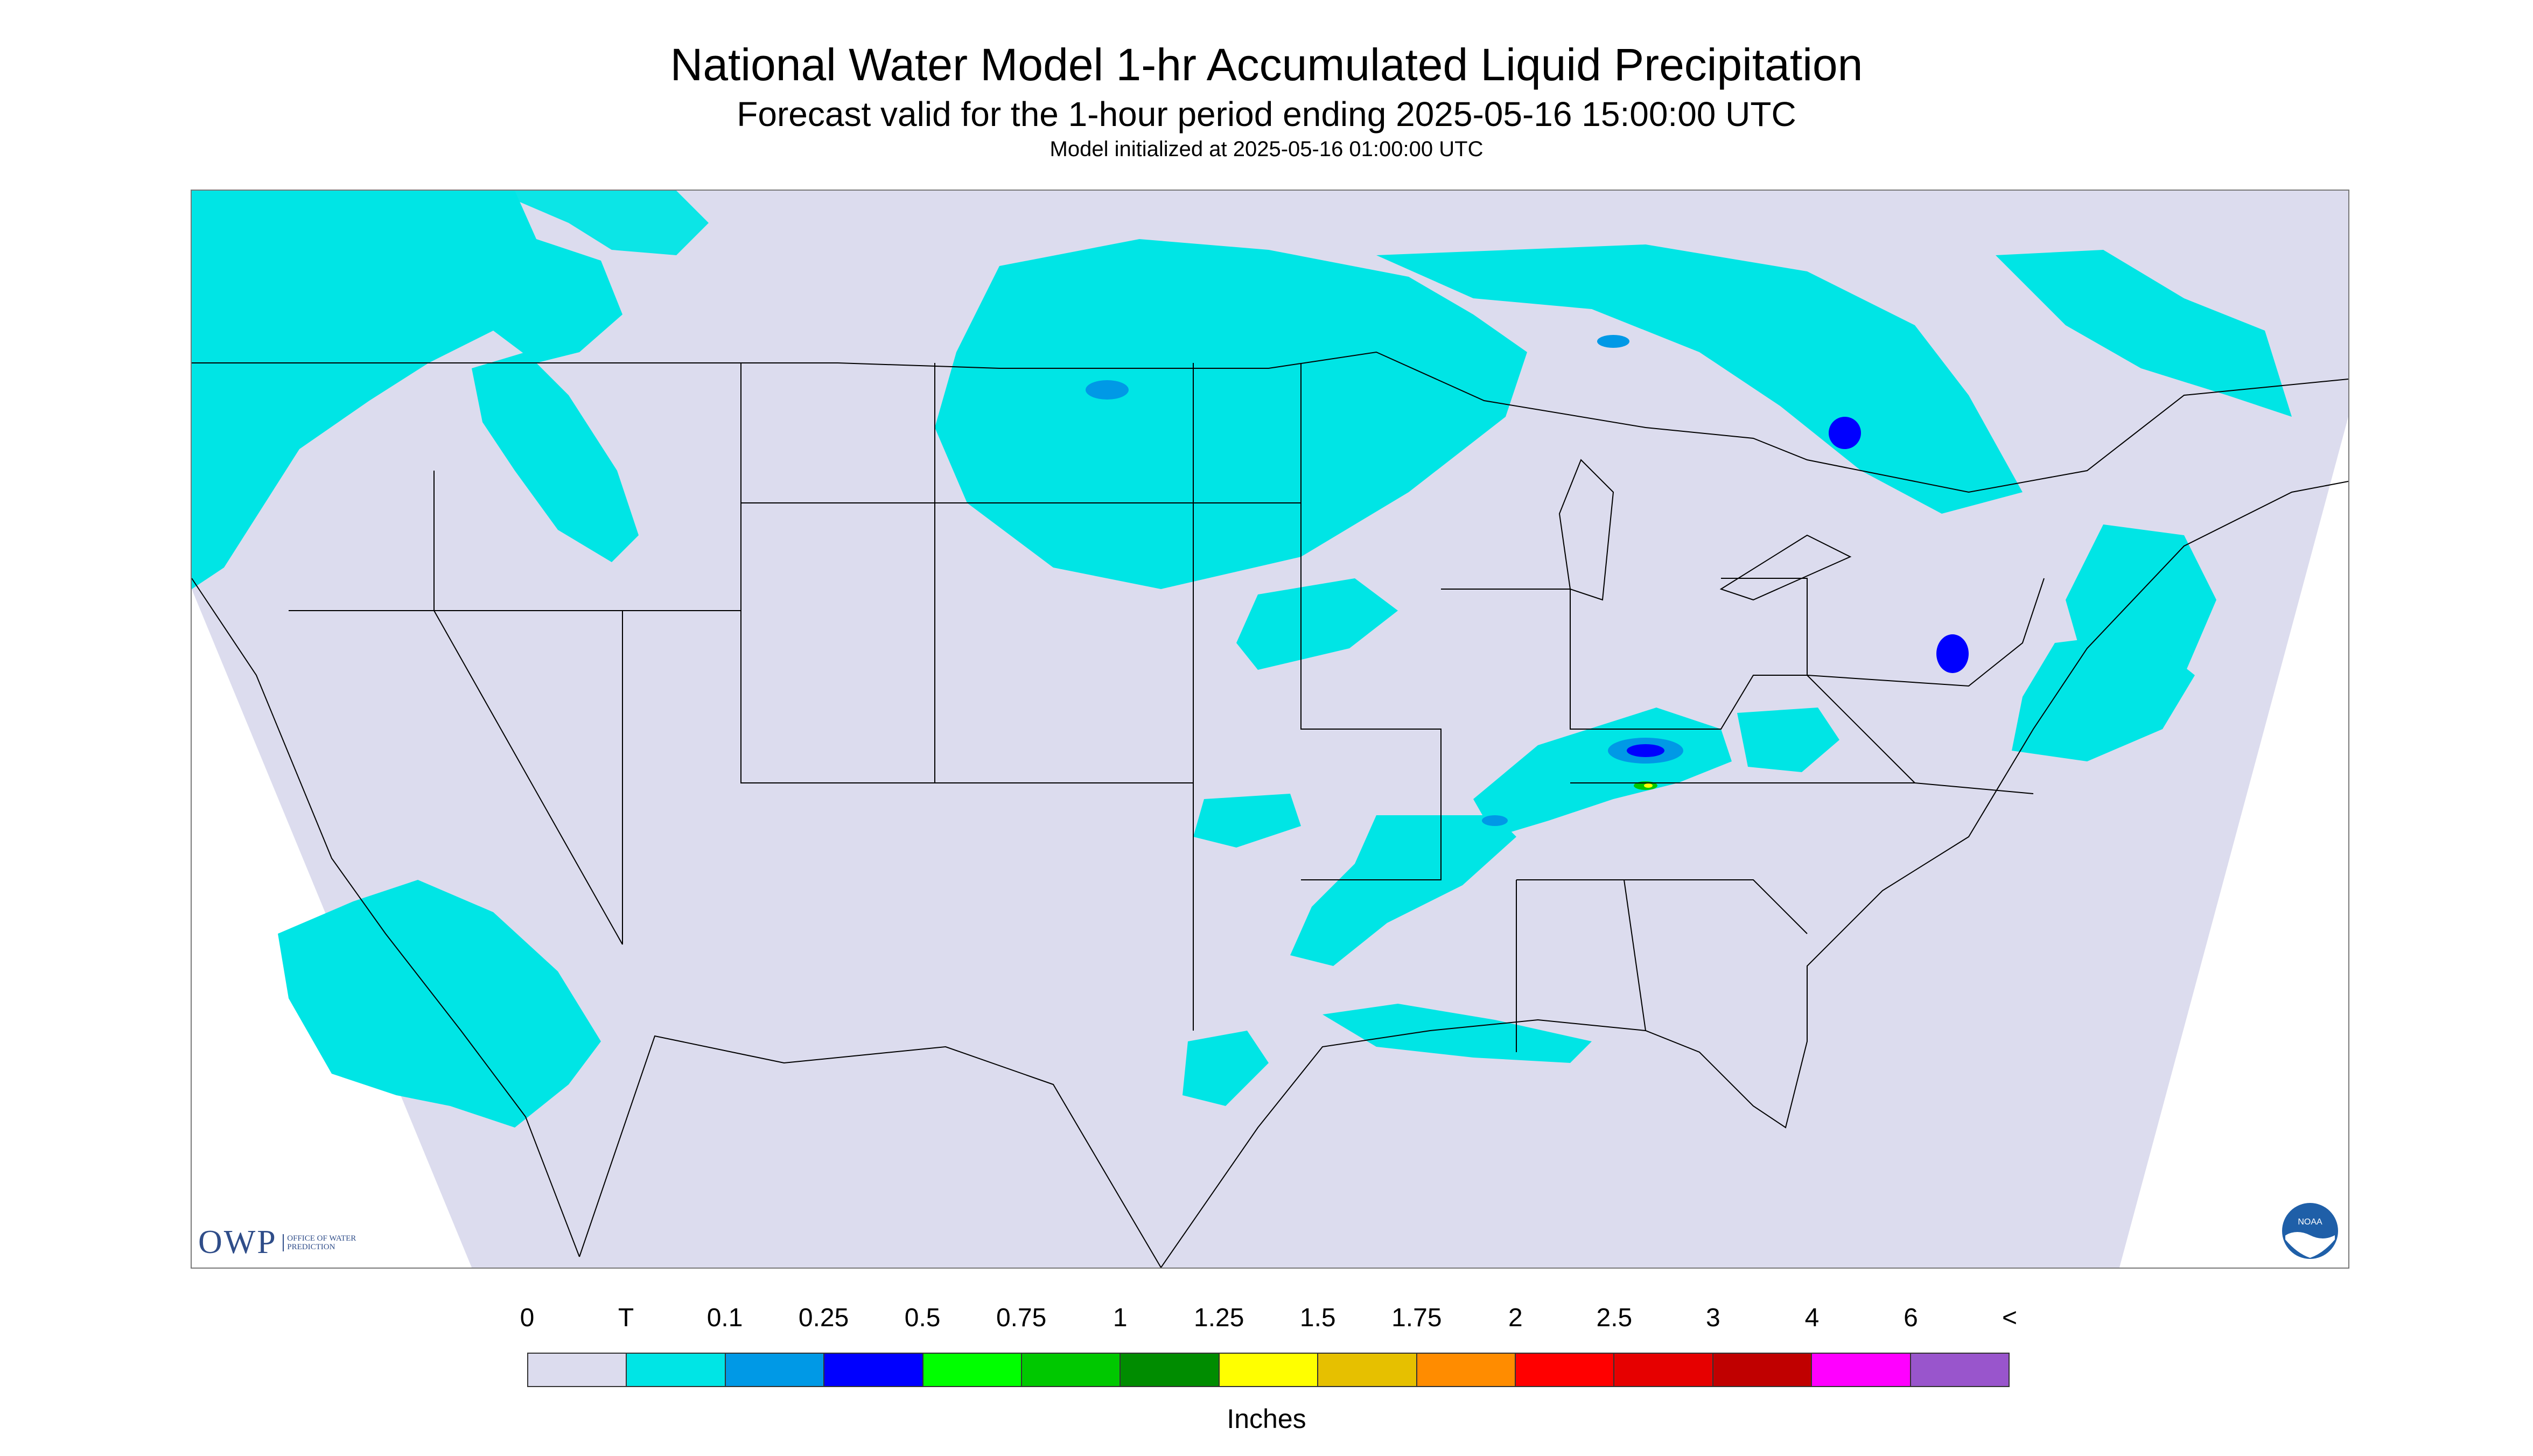 Image resolution: width=2533 pixels, height=1456 pixels. What do you see at coordinates (386, 917) in the screenshot?
I see `west-coast` at bounding box center [386, 917].